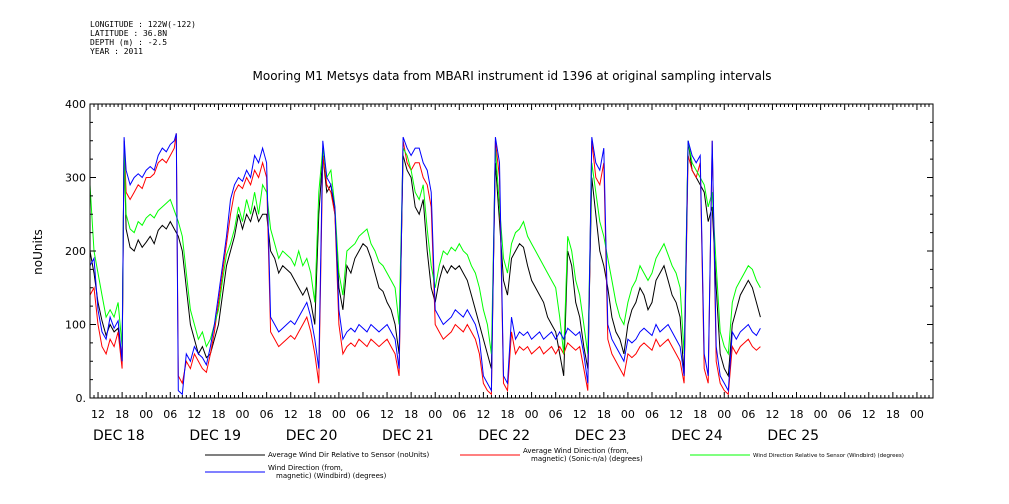 Image resolution: width=1009 pixels, height=504 pixels. Describe the element at coordinates (331, 476) in the screenshot. I see `legend-label-4: magnetic) (Windbird) (degrees)` at that location.